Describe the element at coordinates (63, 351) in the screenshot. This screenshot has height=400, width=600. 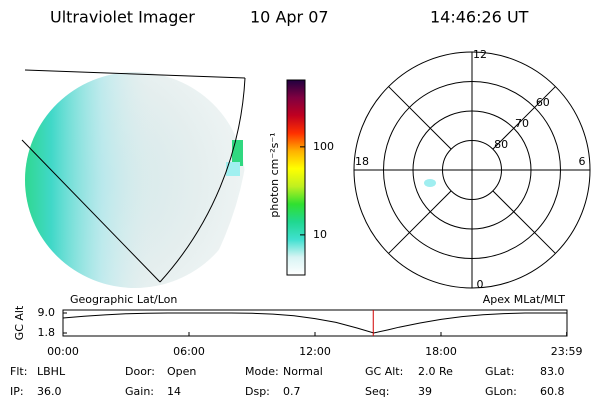
I see `altitude-xtick-label: 00:00` at that location.